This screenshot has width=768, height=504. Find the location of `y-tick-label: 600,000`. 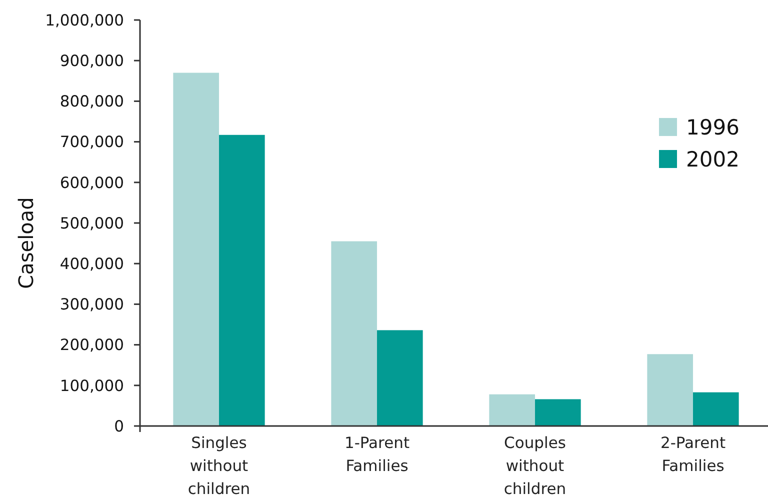

y-tick-label: 600,000 is located at coordinates (92, 183).